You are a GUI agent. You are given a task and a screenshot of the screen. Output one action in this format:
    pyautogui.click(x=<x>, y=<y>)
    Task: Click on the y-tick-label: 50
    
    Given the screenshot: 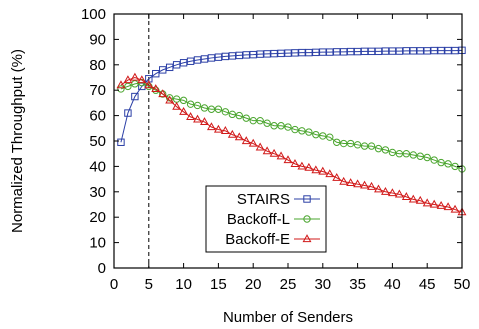 What is the action you would take?
    pyautogui.click(x=97, y=141)
    